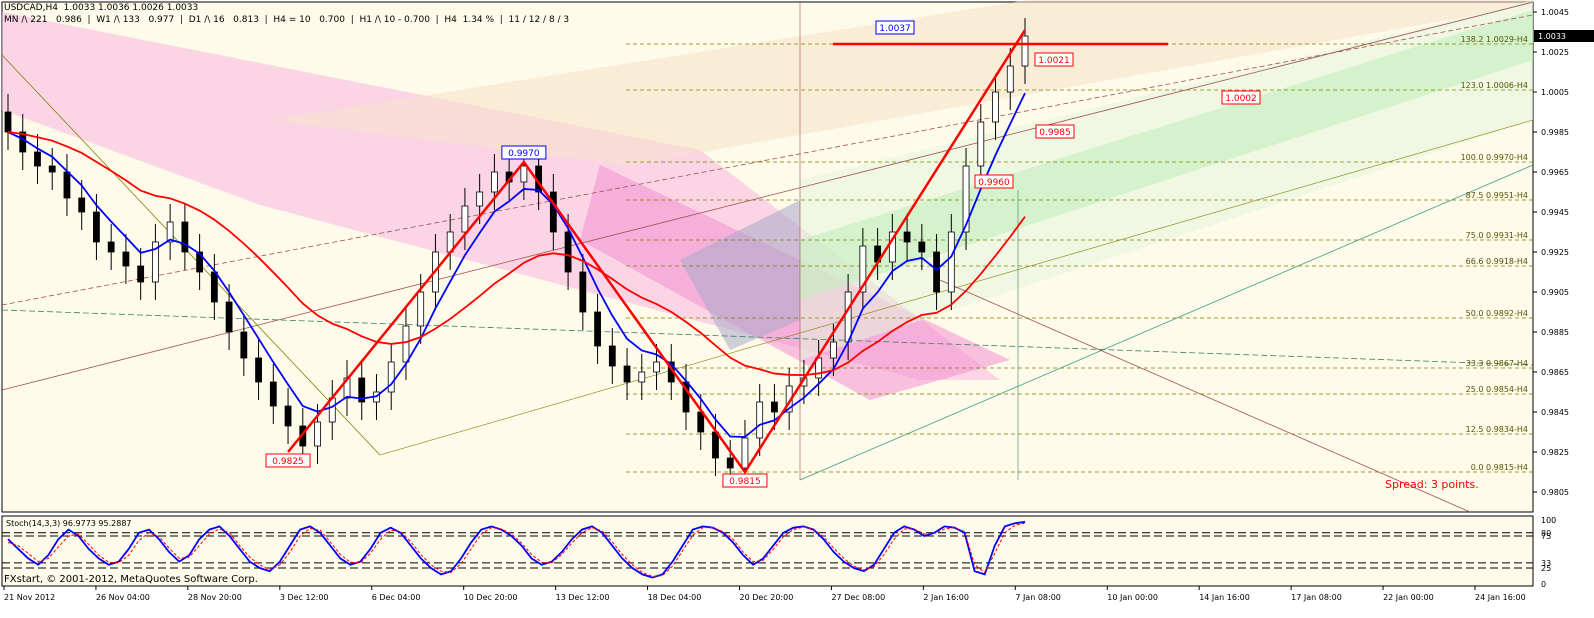  Describe the element at coordinates (1497, 235) in the screenshot. I see `fib-level-label: 75.0 0.9931-H4` at that location.